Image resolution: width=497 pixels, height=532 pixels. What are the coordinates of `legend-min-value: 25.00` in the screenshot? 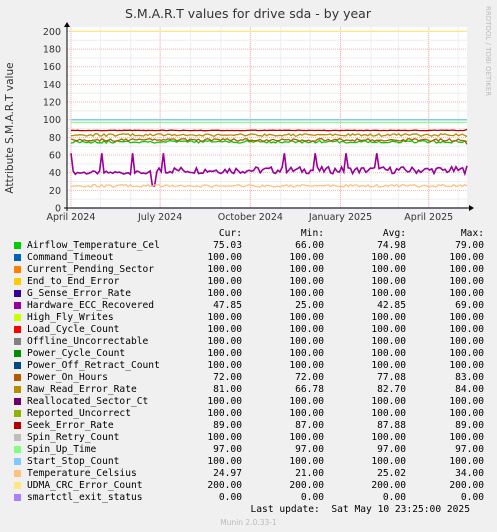 It's located at (309, 305).